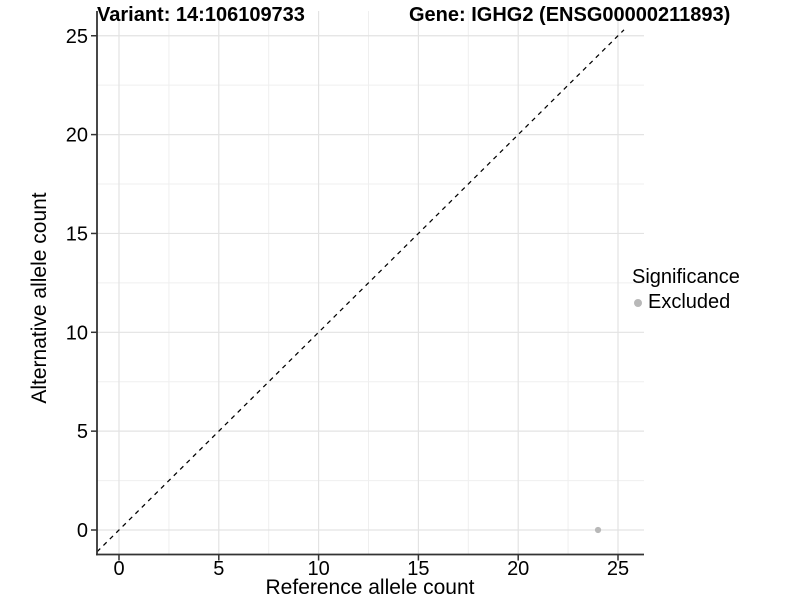 Image resolution: width=800 pixels, height=600 pixels. I want to click on legend-title: Significance, so click(686, 277).